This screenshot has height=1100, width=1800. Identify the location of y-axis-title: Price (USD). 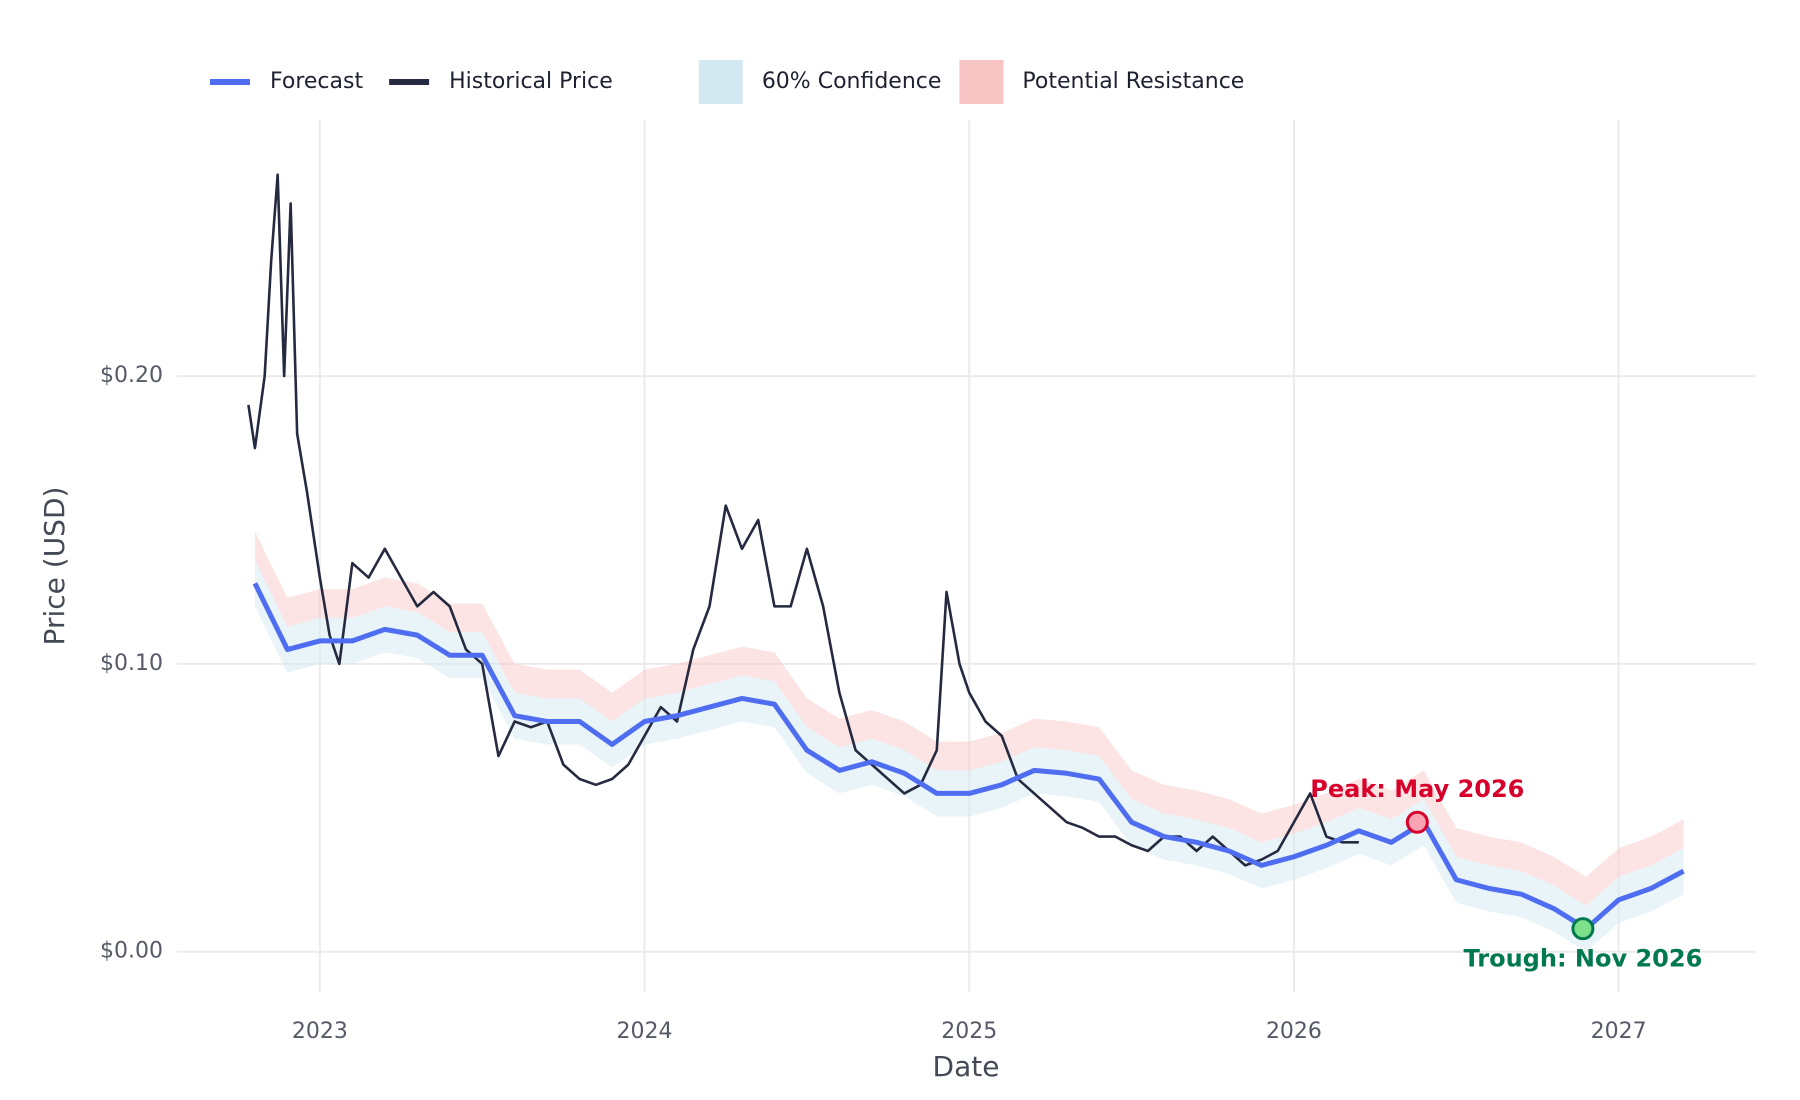
(54, 566).